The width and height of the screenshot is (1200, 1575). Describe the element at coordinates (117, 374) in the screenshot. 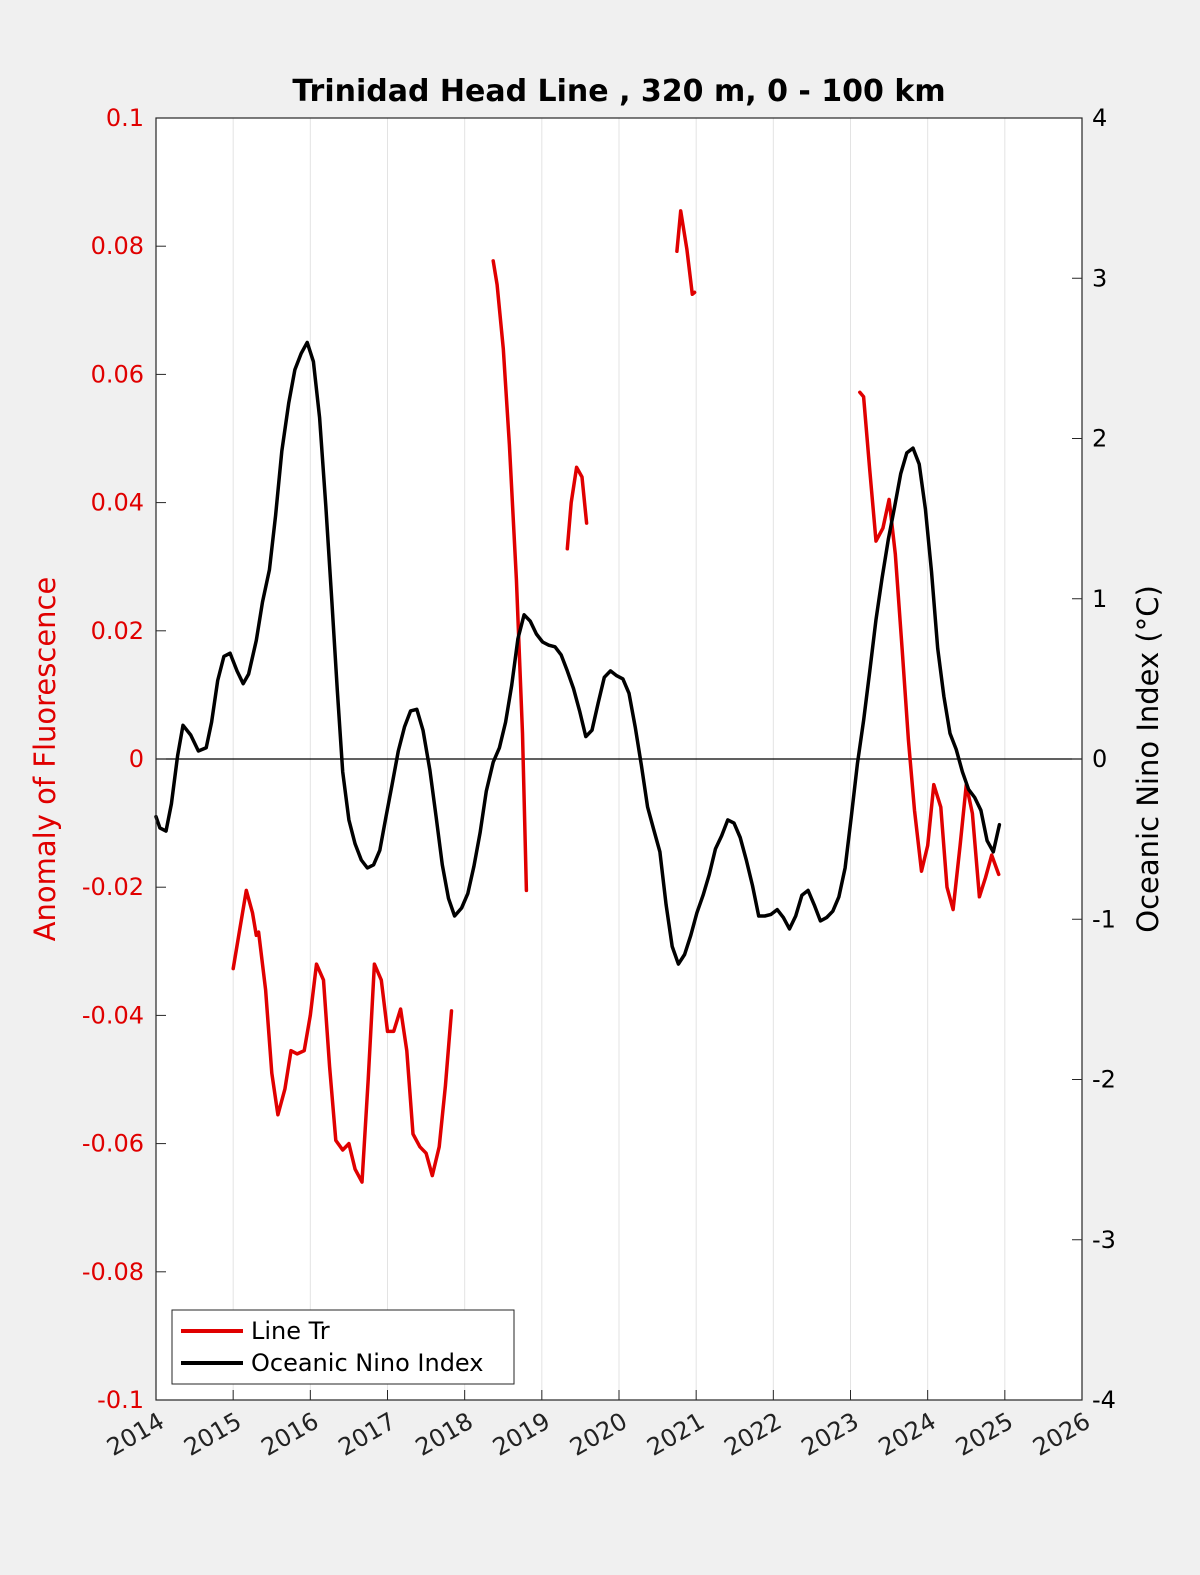

I see `y-left-tick-label: 0.06` at that location.